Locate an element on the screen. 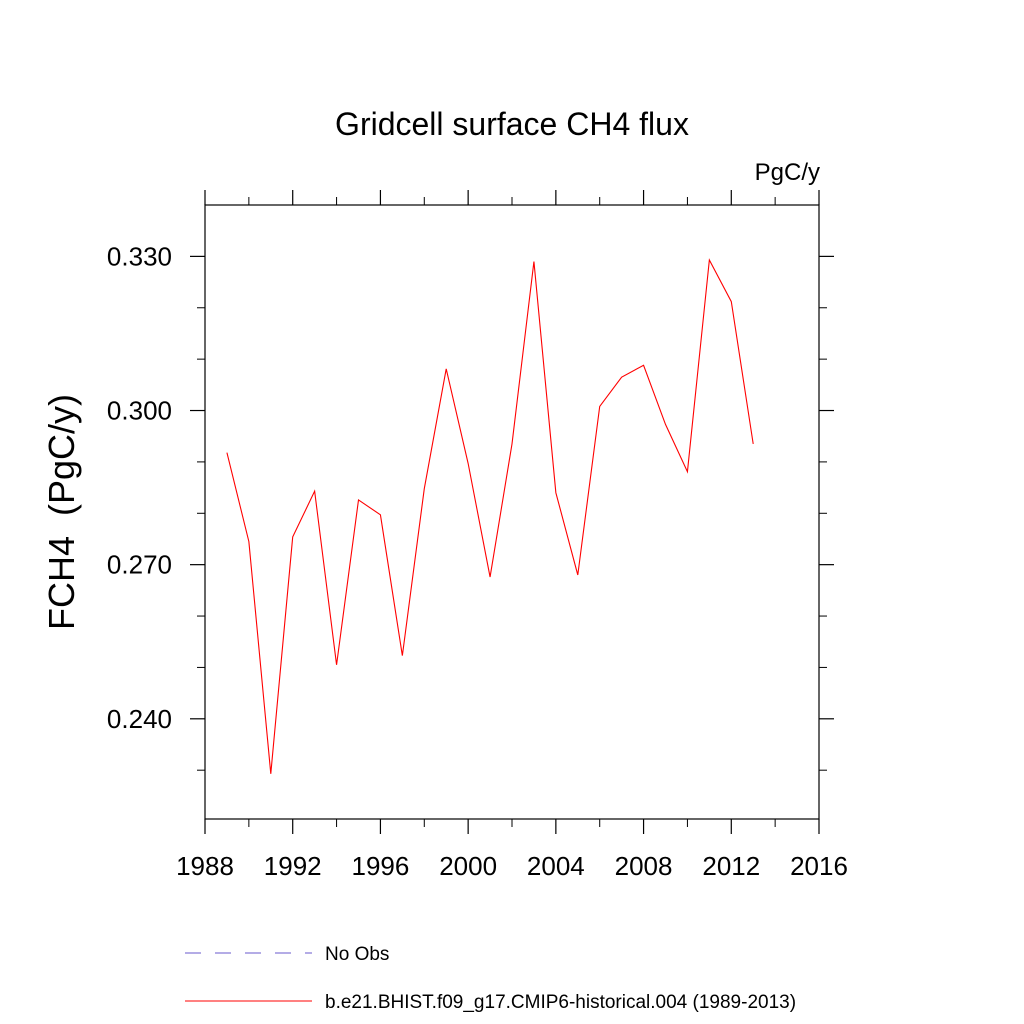 This screenshot has width=1024, height=1024. x-tick-label: 2000 is located at coordinates (468, 866).